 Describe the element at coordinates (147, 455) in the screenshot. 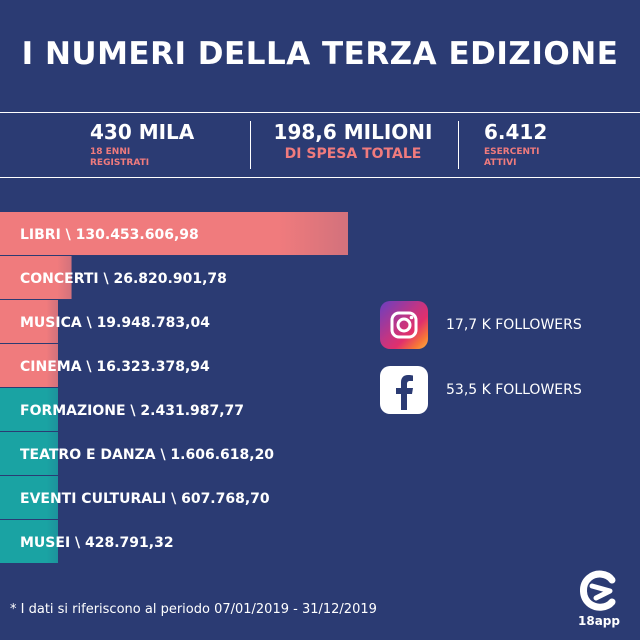

I see `bar-label-teatro-e-danza: TEATRO E DANZA \ 1.606.618,20` at that location.